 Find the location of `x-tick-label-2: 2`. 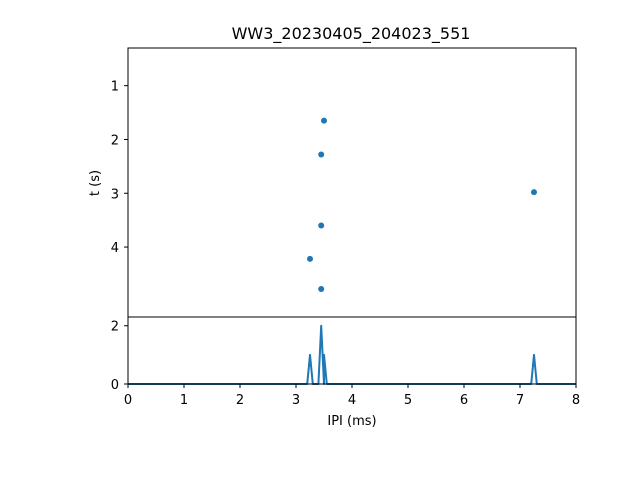

x-tick-label-2: 2 is located at coordinates (240, 400).